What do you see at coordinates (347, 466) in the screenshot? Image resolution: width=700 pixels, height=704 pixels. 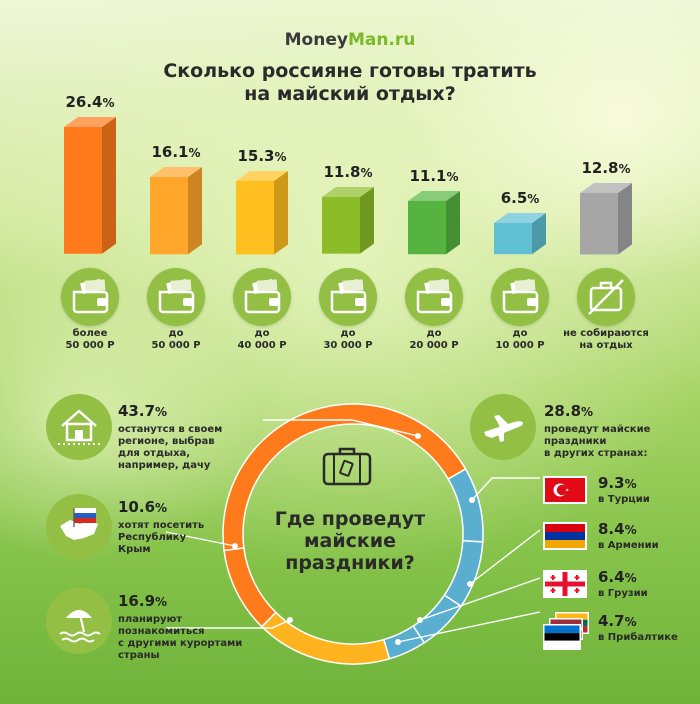 I see `suitcase-icon` at bounding box center [347, 466].